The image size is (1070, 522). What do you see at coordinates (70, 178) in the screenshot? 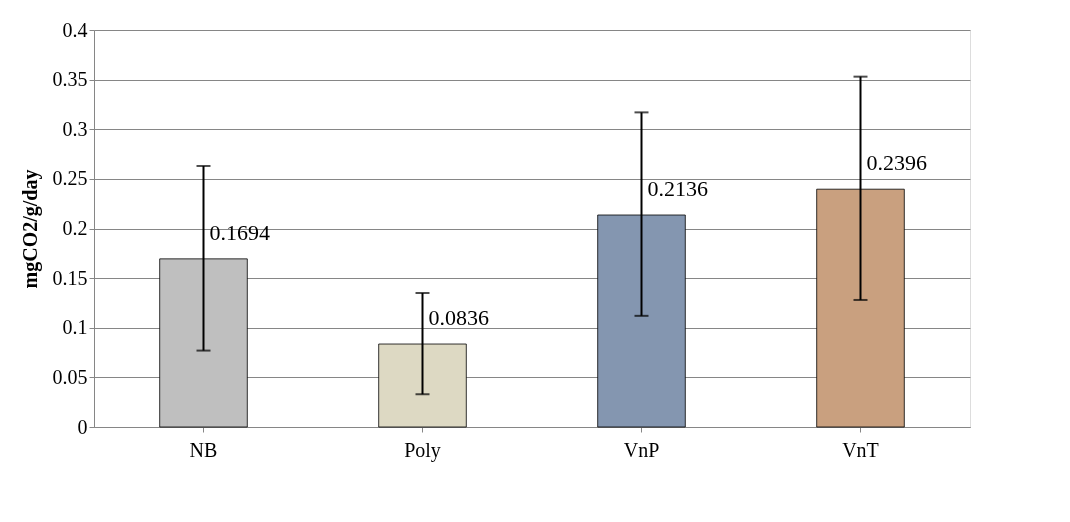
I see `y-tick-label: 0.25` at bounding box center [70, 178].